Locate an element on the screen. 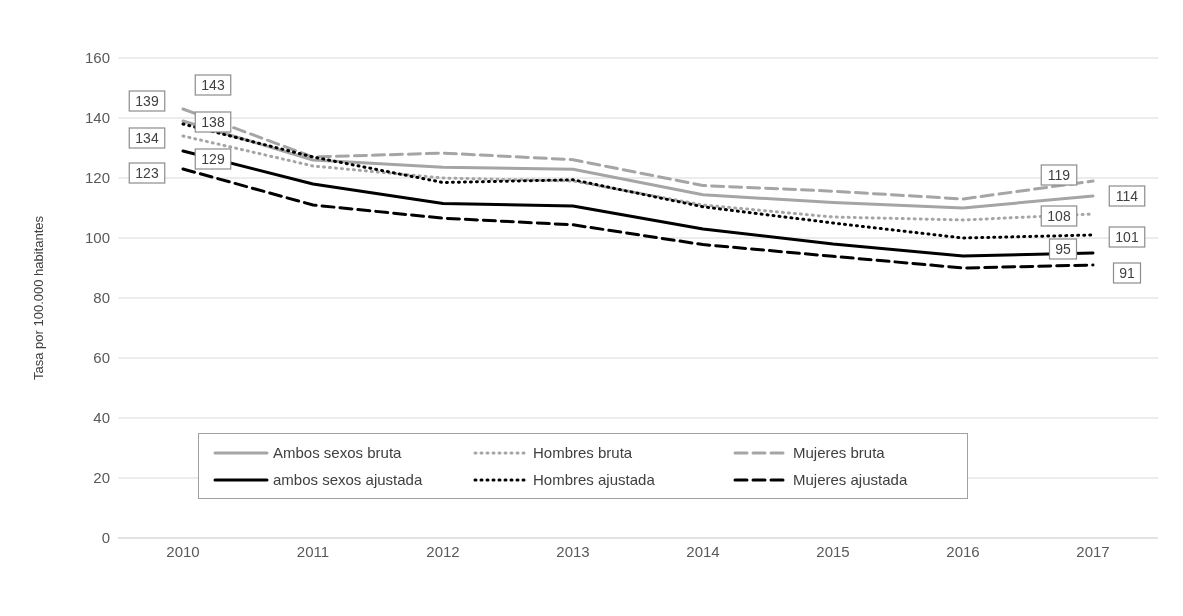  y-tick-label: 0 is located at coordinates (105, 538).